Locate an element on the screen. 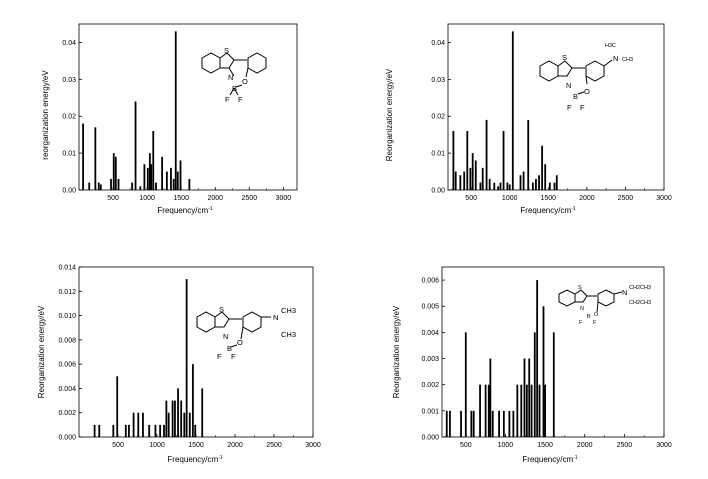 The height and width of the screenshot is (479, 708). molecule-atom-label: B is located at coordinates (589, 317).